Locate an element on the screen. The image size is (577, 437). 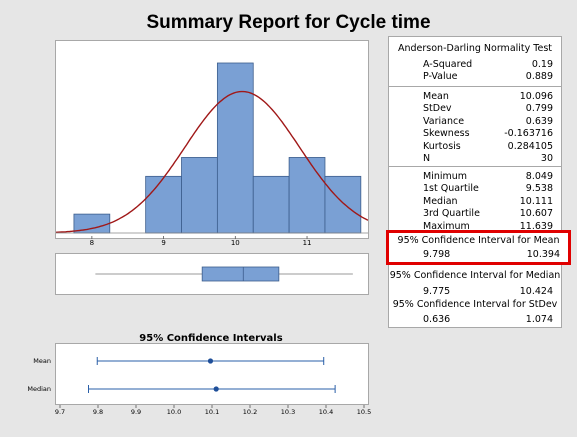
descriptive-value: 0.639 is located at coordinates (539, 121).